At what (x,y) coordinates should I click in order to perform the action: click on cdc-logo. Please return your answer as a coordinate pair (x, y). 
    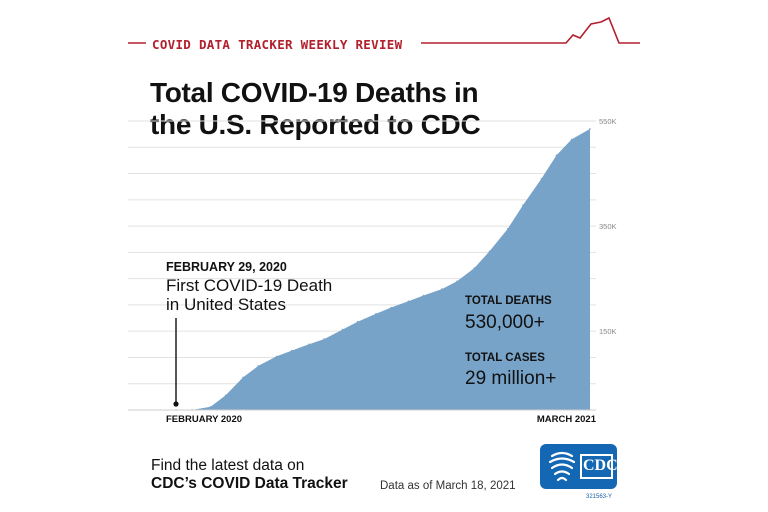
    Looking at the image, I should click on (578, 466).